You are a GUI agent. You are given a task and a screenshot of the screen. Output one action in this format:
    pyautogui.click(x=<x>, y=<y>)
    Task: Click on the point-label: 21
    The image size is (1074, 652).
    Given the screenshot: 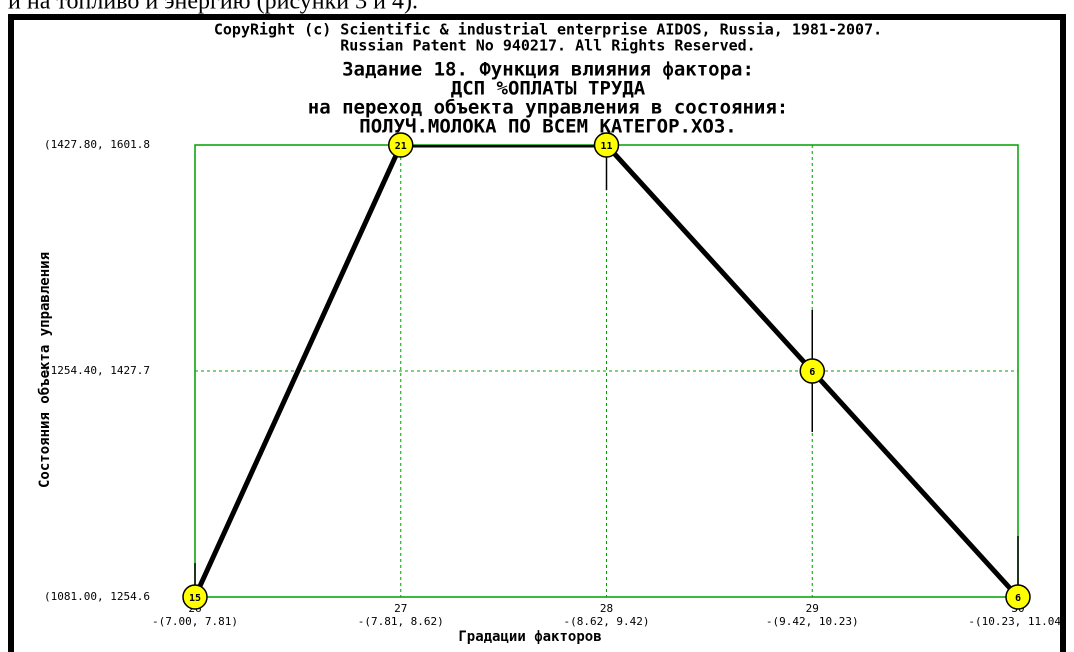 What is the action you would take?
    pyautogui.click(x=401, y=146)
    